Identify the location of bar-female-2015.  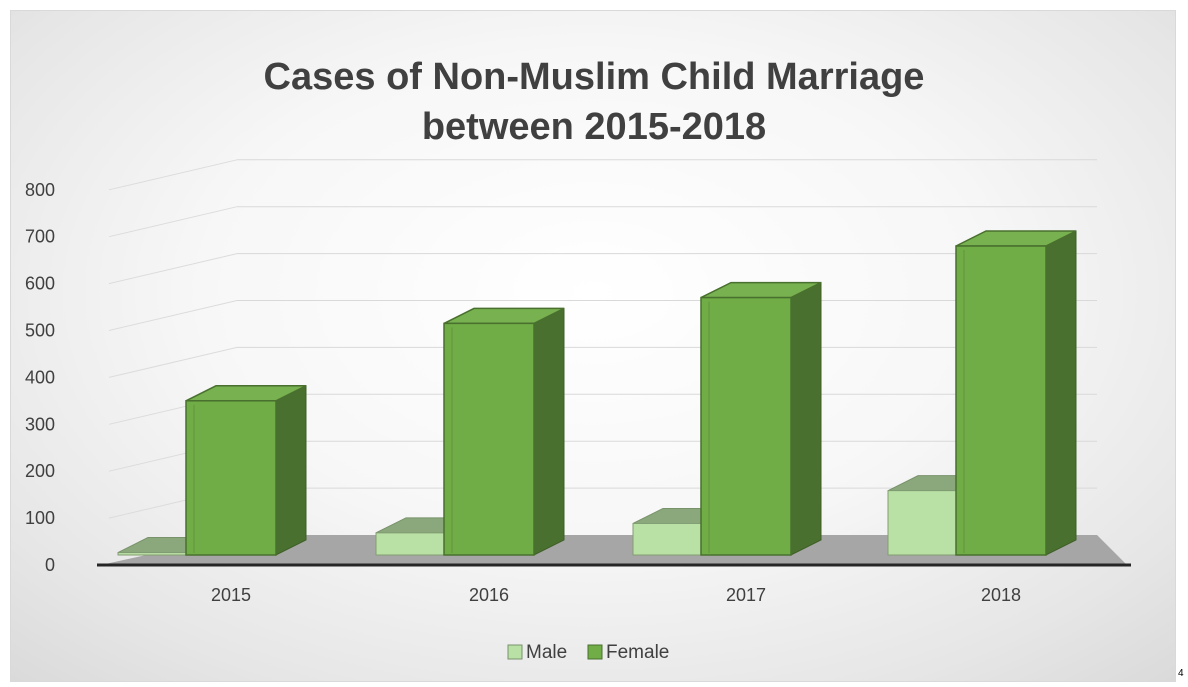
(246, 470).